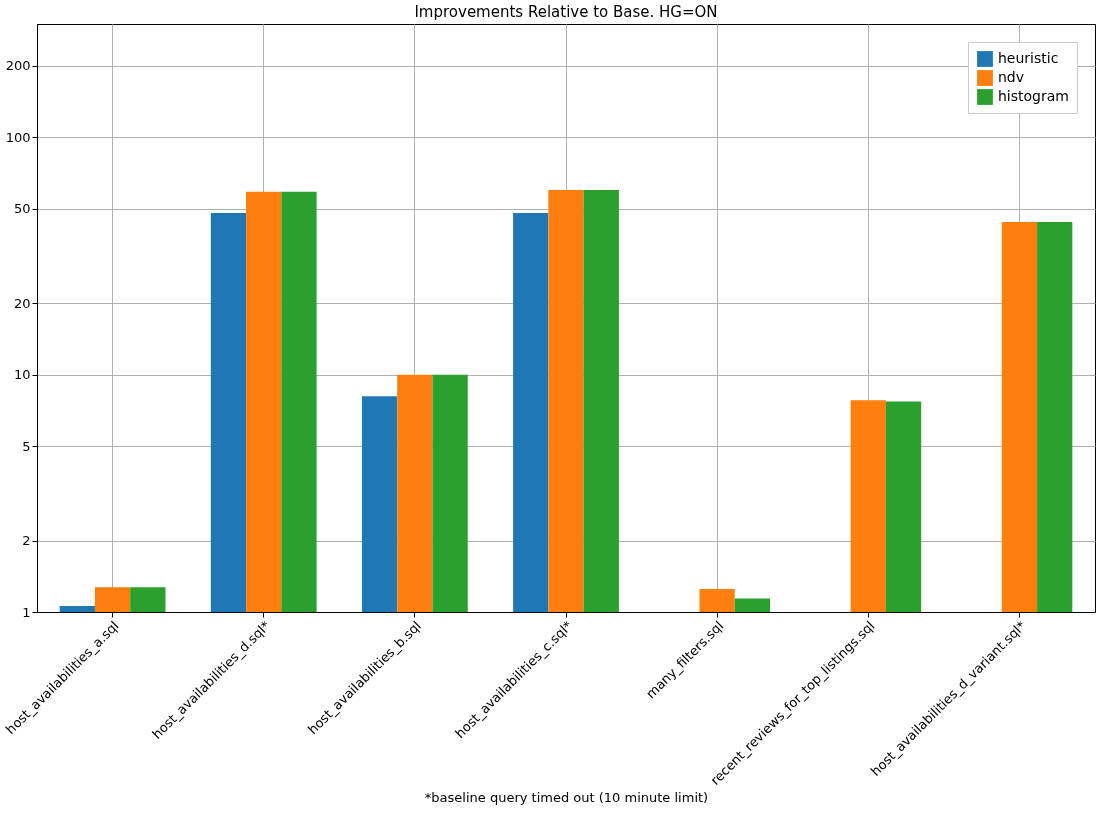  Describe the element at coordinates (1028, 58) in the screenshot. I see `legend-label: heuristic` at that location.